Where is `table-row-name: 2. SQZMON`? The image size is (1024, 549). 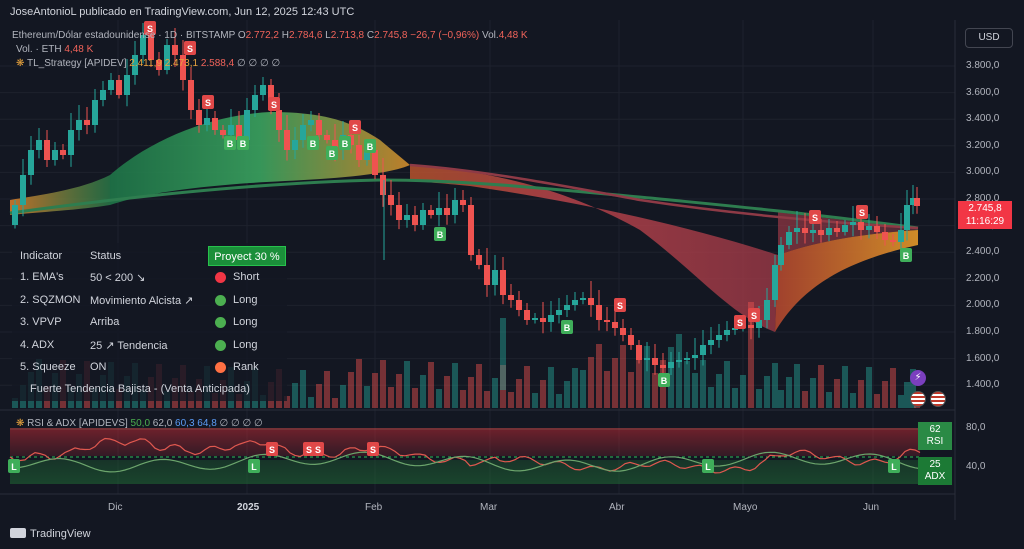 table-row-name: 2. SQZMON is located at coordinates (50, 299).